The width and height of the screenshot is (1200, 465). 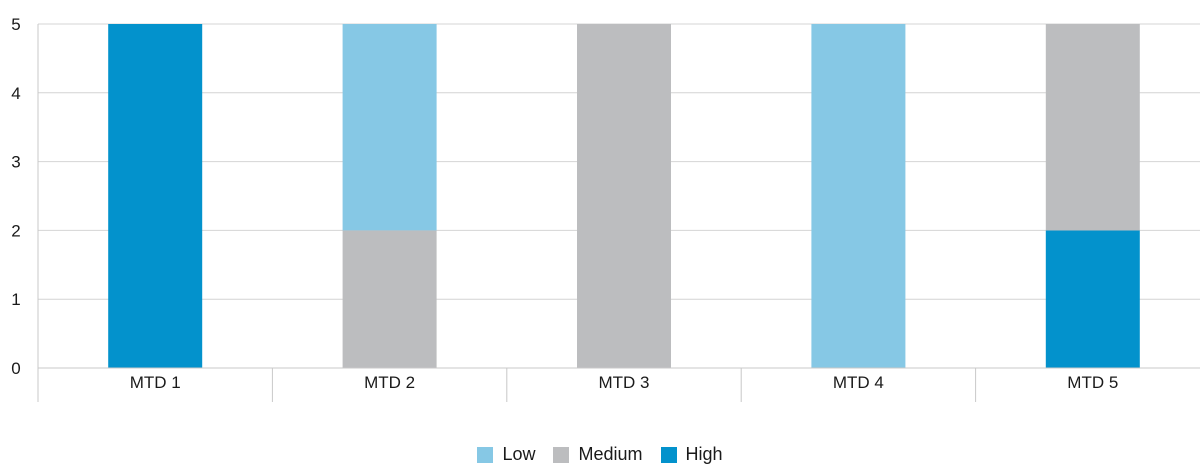 I want to click on legend-swatch-high, so click(x=668, y=454).